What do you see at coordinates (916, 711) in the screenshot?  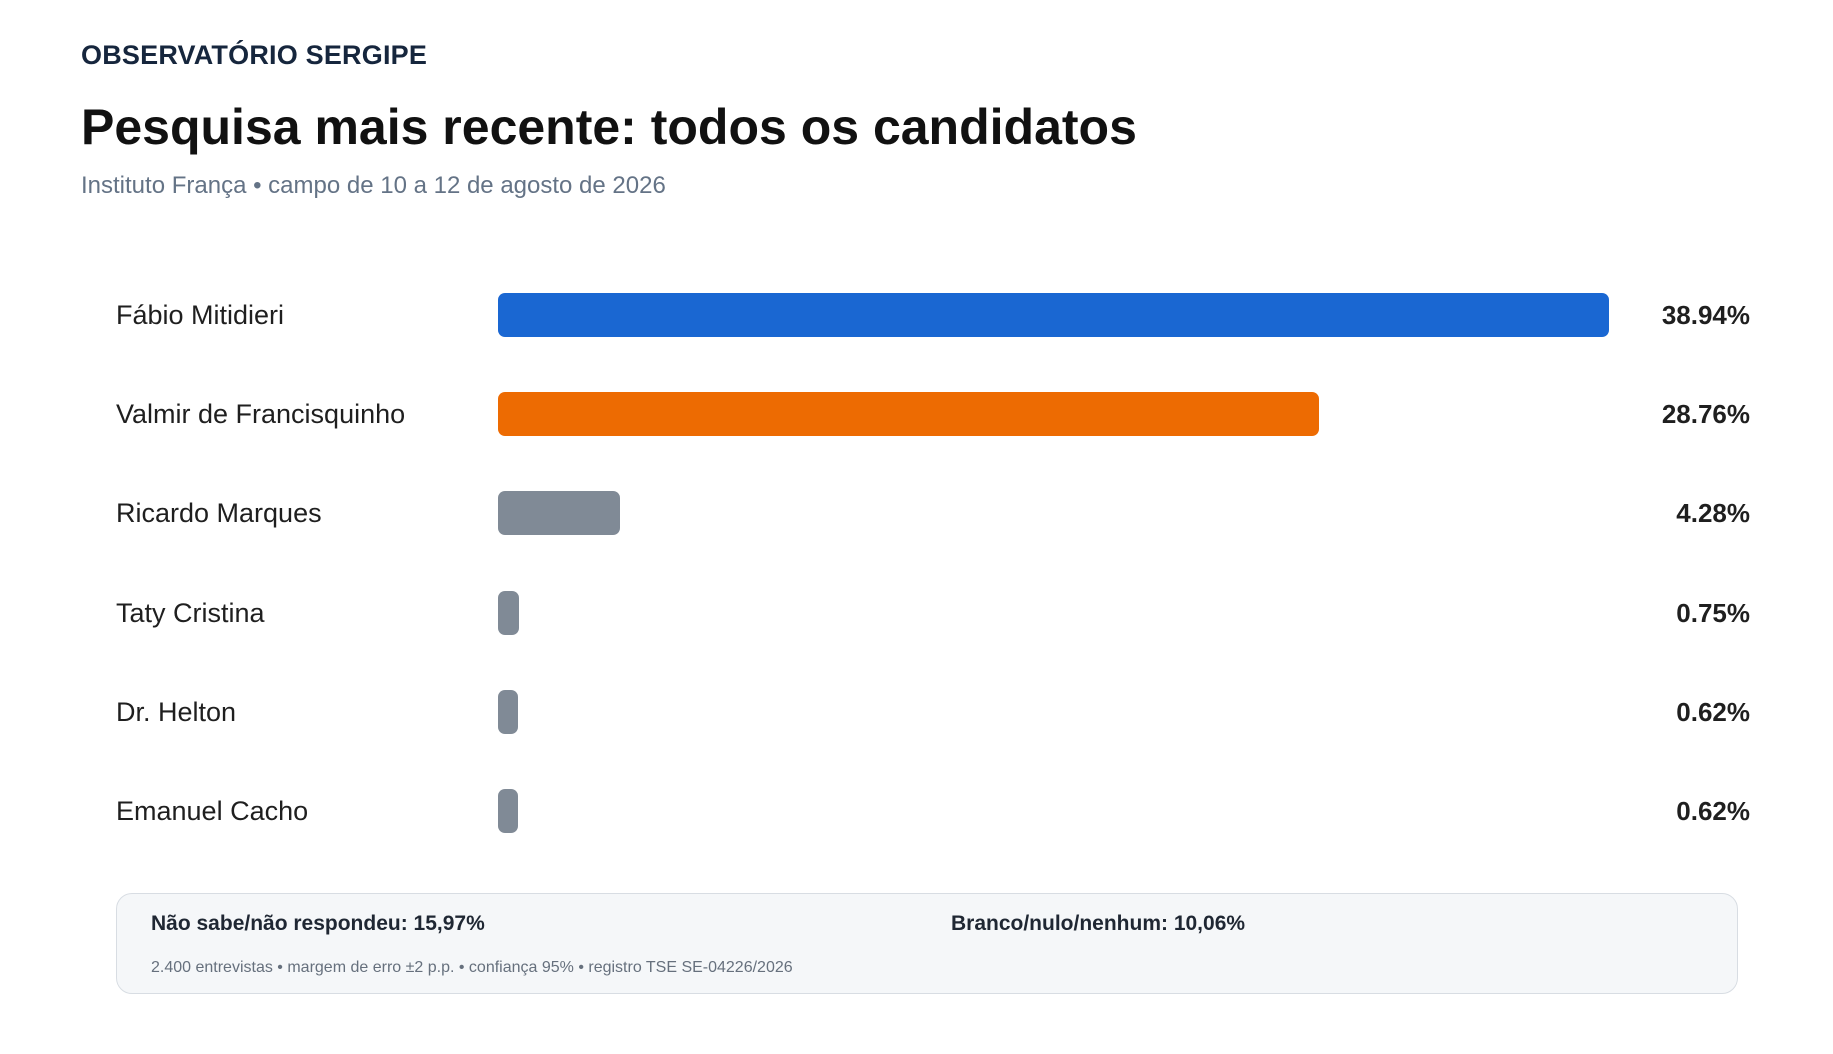 I see `bar-row: Dr. Helton 0.62%` at bounding box center [916, 711].